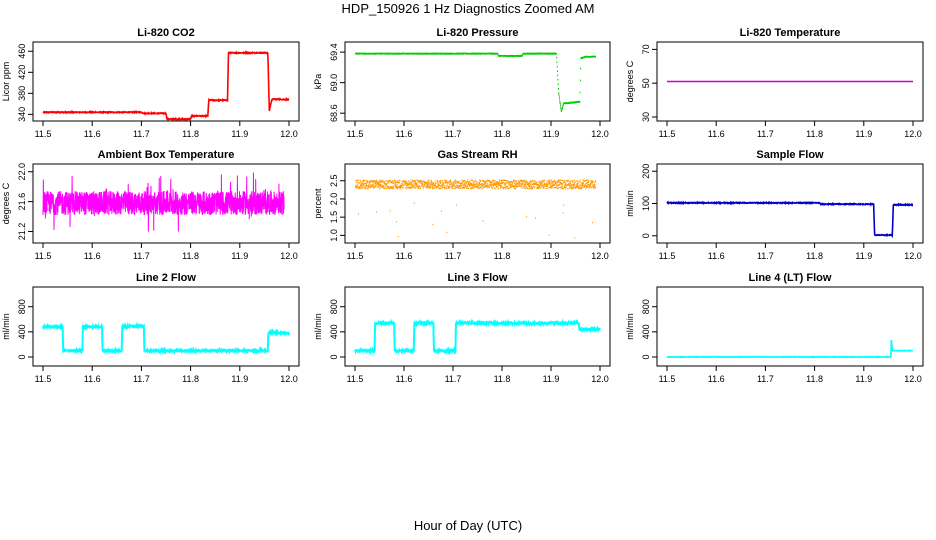 This screenshot has width=936, height=540. Describe the element at coordinates (22, 202) in the screenshot. I see `y-tick-label: 21.6` at that location.